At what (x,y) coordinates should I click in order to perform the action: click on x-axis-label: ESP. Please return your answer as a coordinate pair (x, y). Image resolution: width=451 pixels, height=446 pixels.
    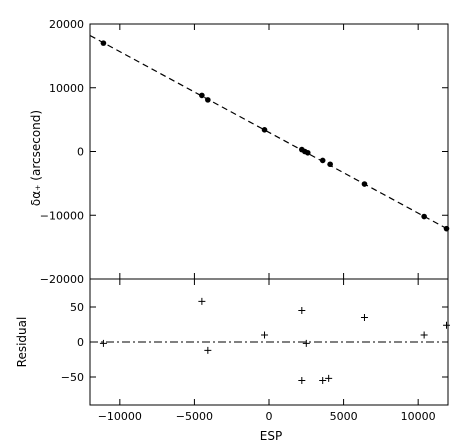
    Looking at the image, I should click on (271, 436).